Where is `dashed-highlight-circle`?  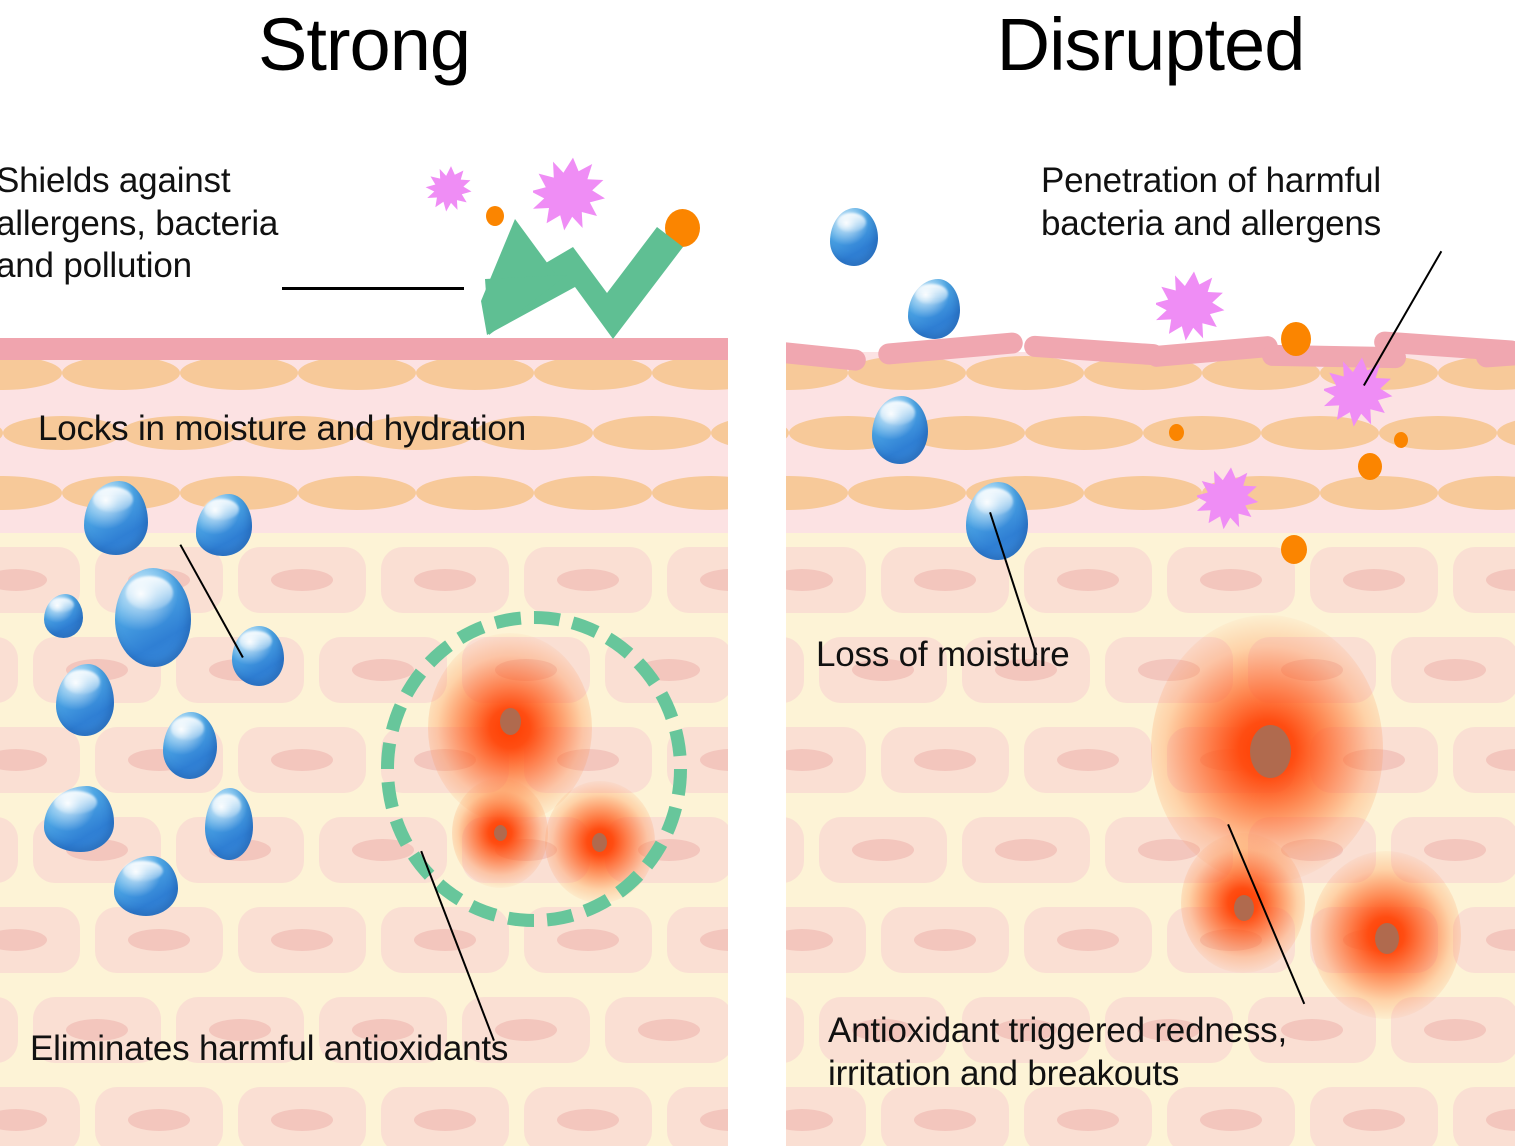
dashed-highlight-circle is located at coordinates (534, 769).